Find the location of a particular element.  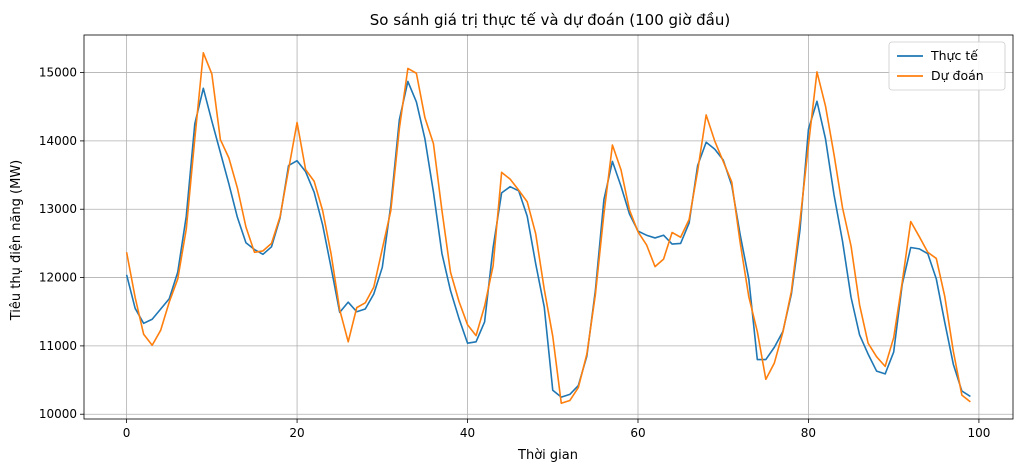

y-axis: 10000 11000 12000 13000 14000 15000 is located at coordinates (61, 243).